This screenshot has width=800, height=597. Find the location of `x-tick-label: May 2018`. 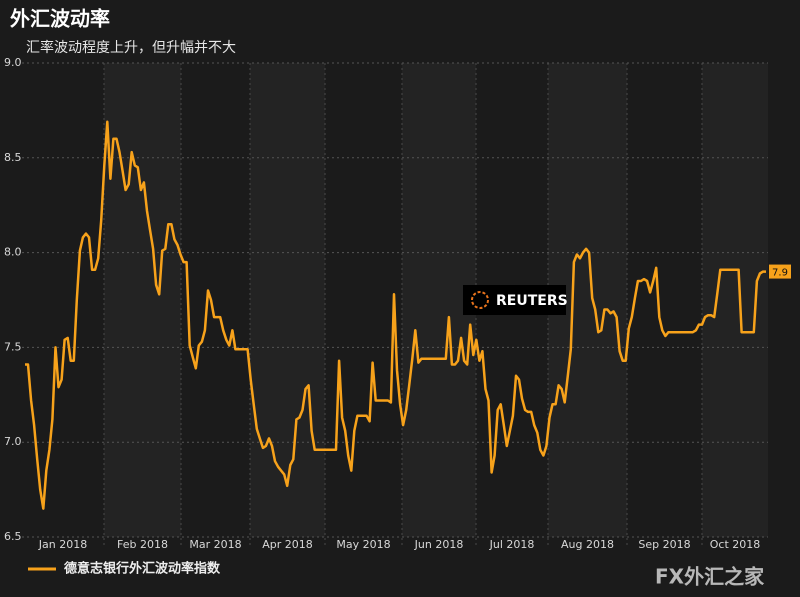

x-tick-label: May 2018 is located at coordinates (363, 544).